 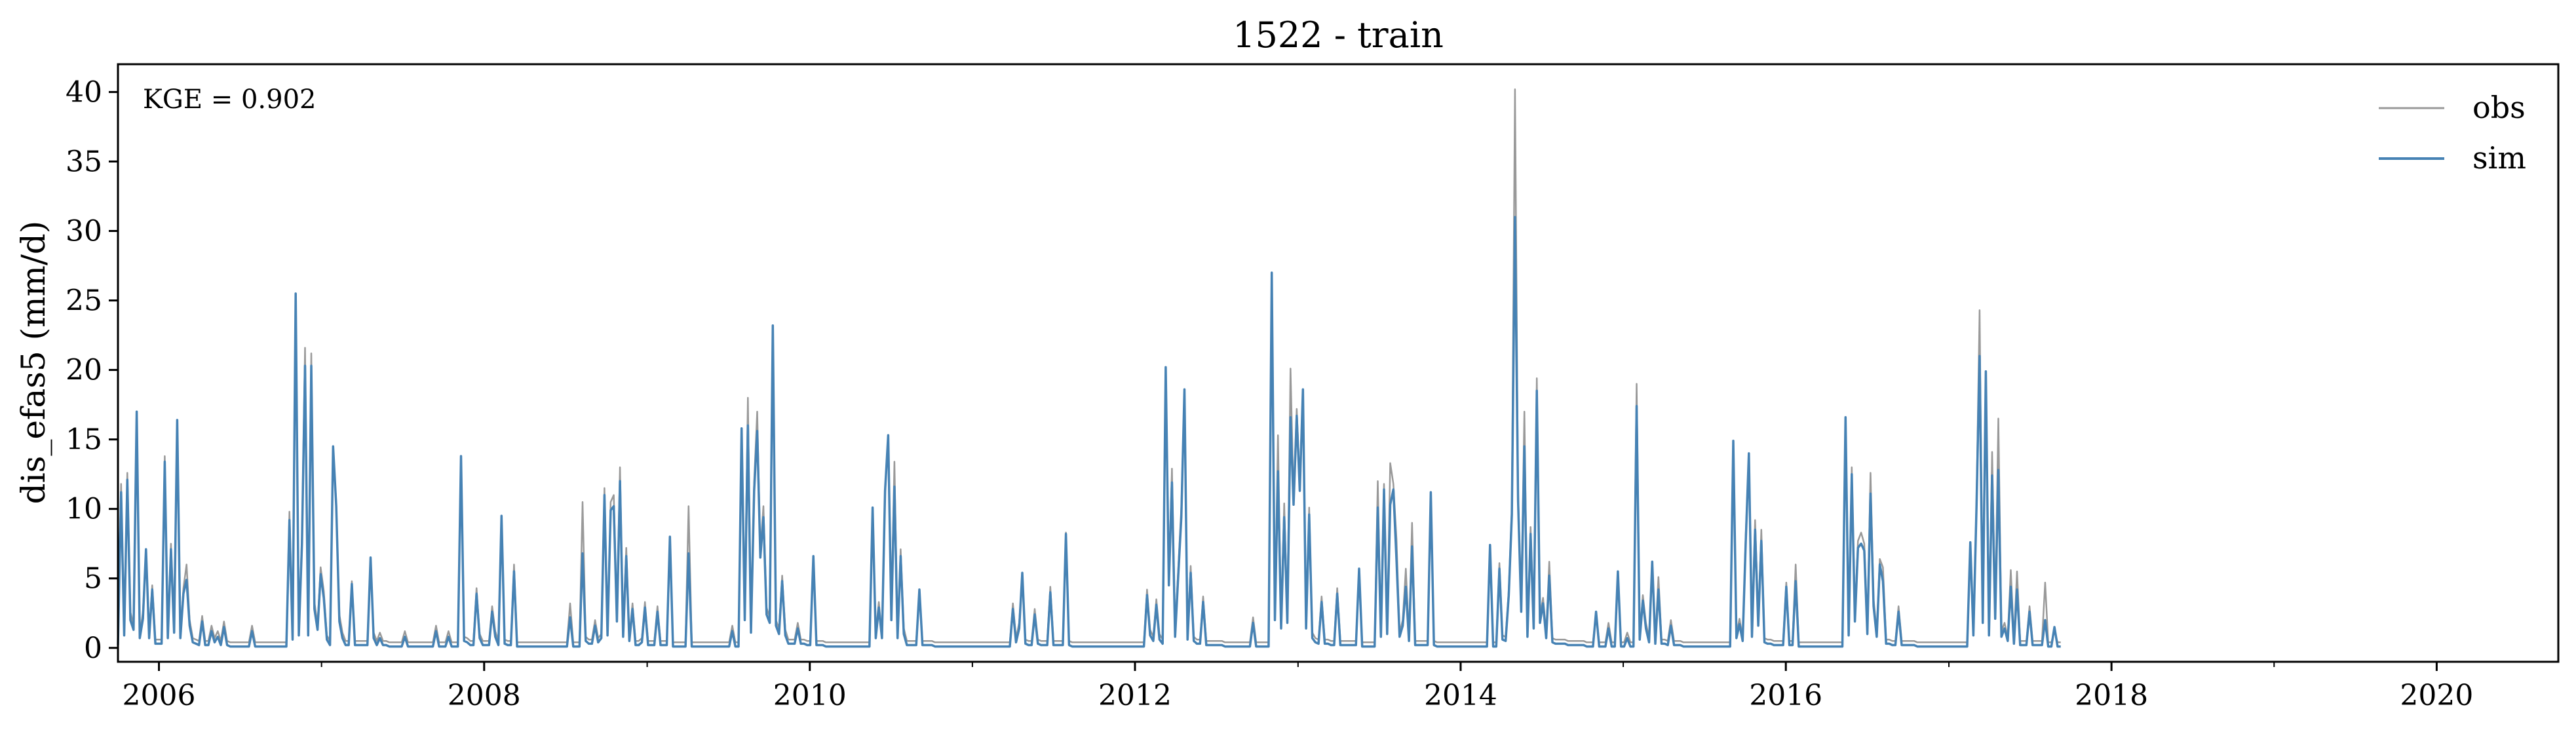 I want to click on x-tick-label: 2014, so click(x=1460, y=695).